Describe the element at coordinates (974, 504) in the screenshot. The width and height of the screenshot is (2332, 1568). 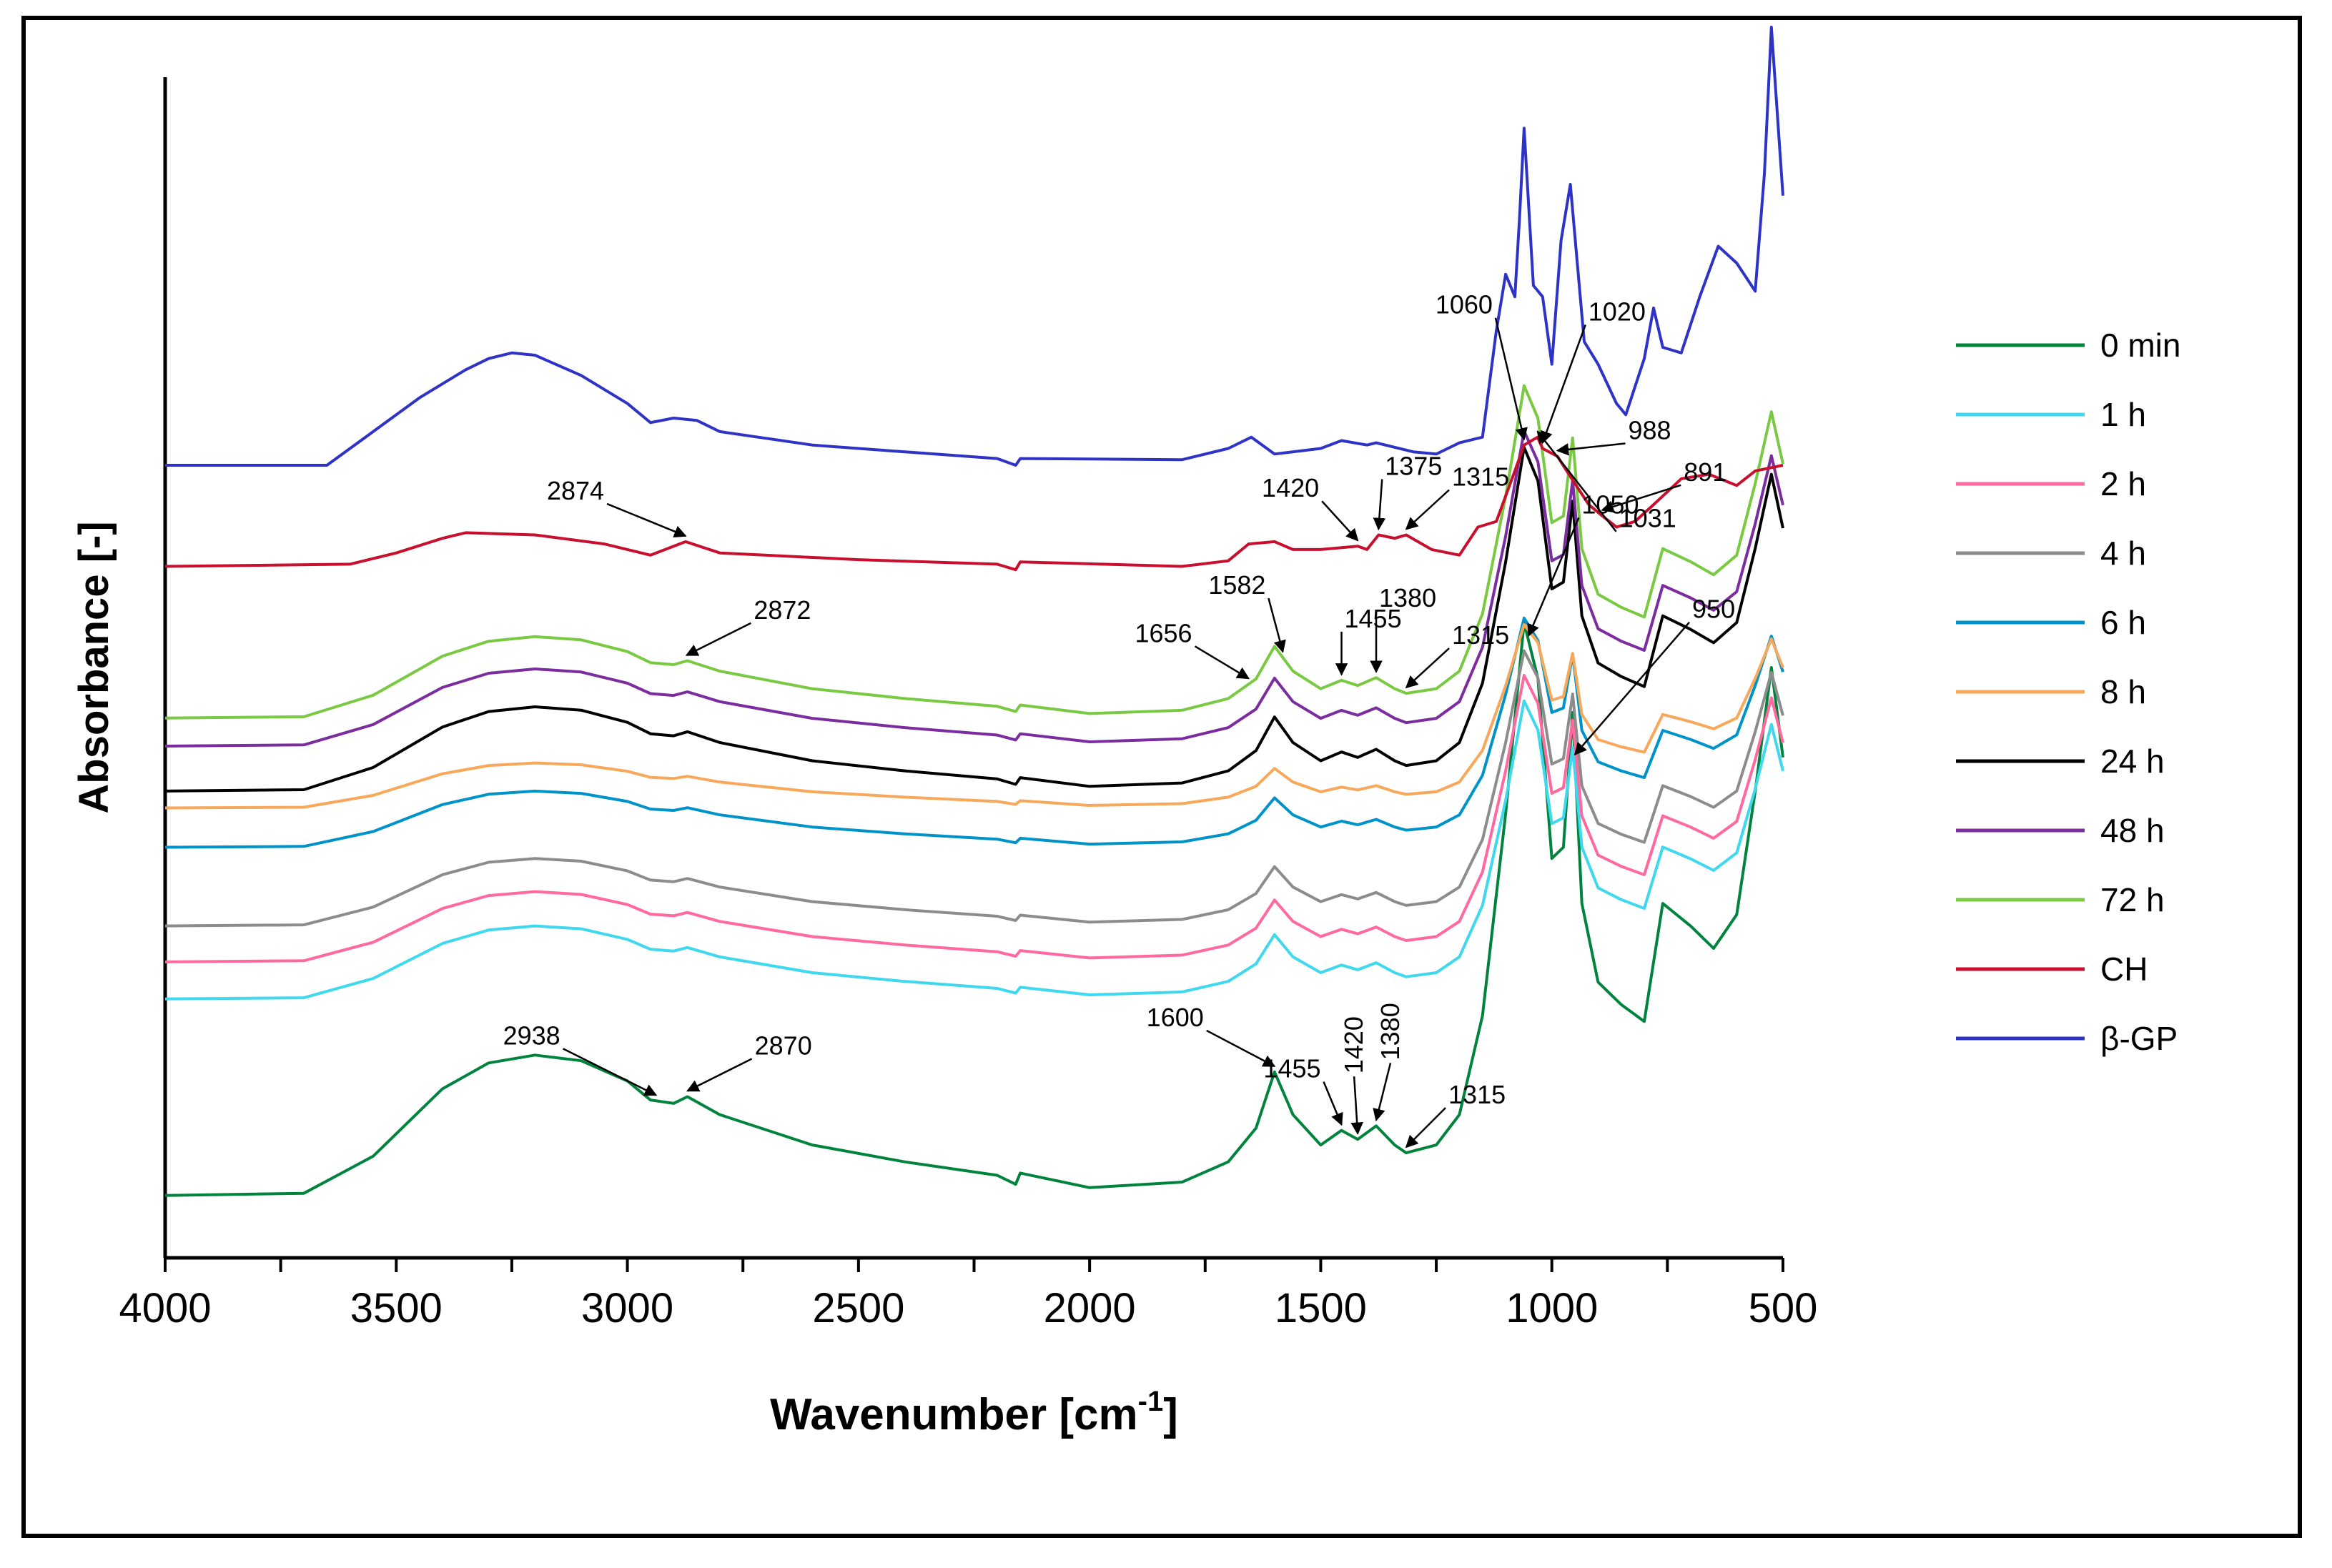
I see `series-line-ch` at that location.